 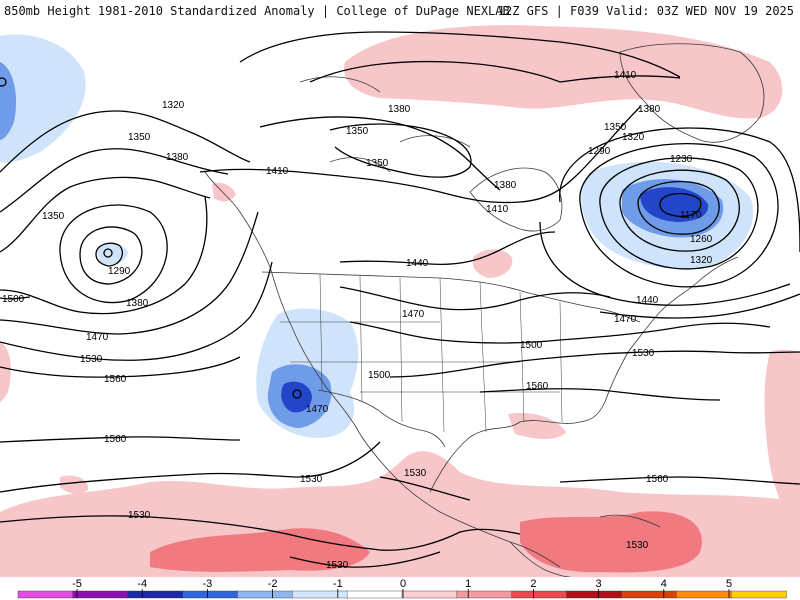 I want to click on pos-anomaly-east-pacific, so click(x=5, y=372).